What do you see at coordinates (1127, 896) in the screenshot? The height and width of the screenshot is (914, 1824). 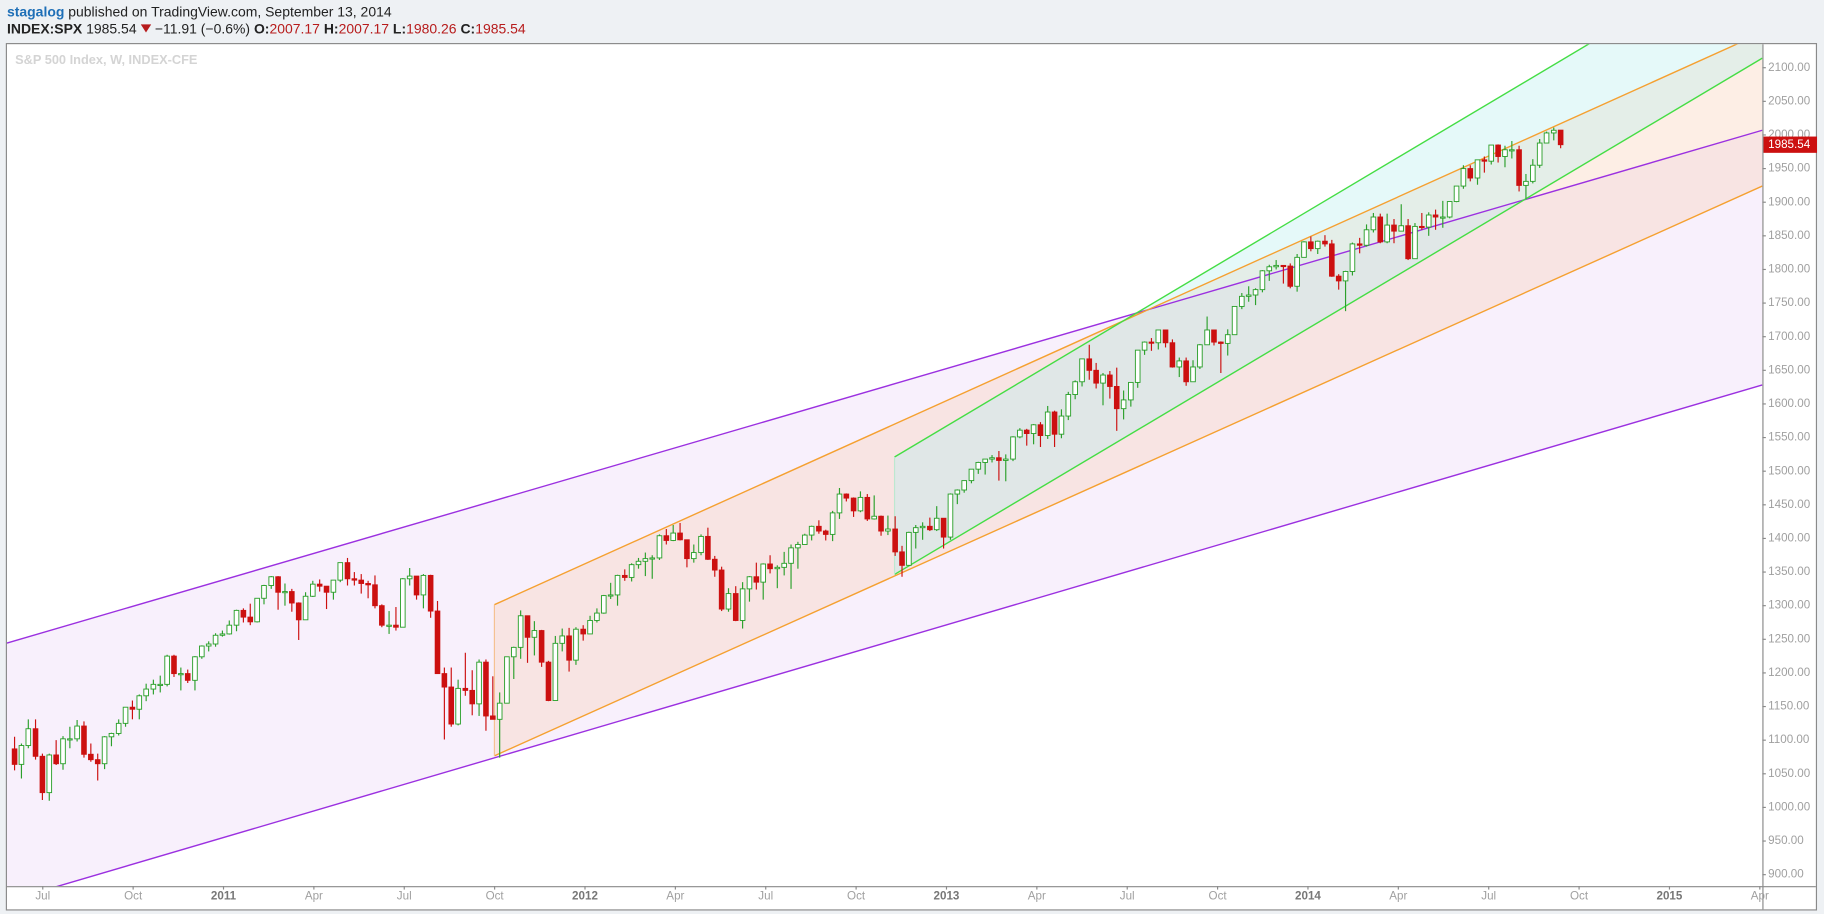 I see `x-tick-label: Jul` at bounding box center [1127, 896].